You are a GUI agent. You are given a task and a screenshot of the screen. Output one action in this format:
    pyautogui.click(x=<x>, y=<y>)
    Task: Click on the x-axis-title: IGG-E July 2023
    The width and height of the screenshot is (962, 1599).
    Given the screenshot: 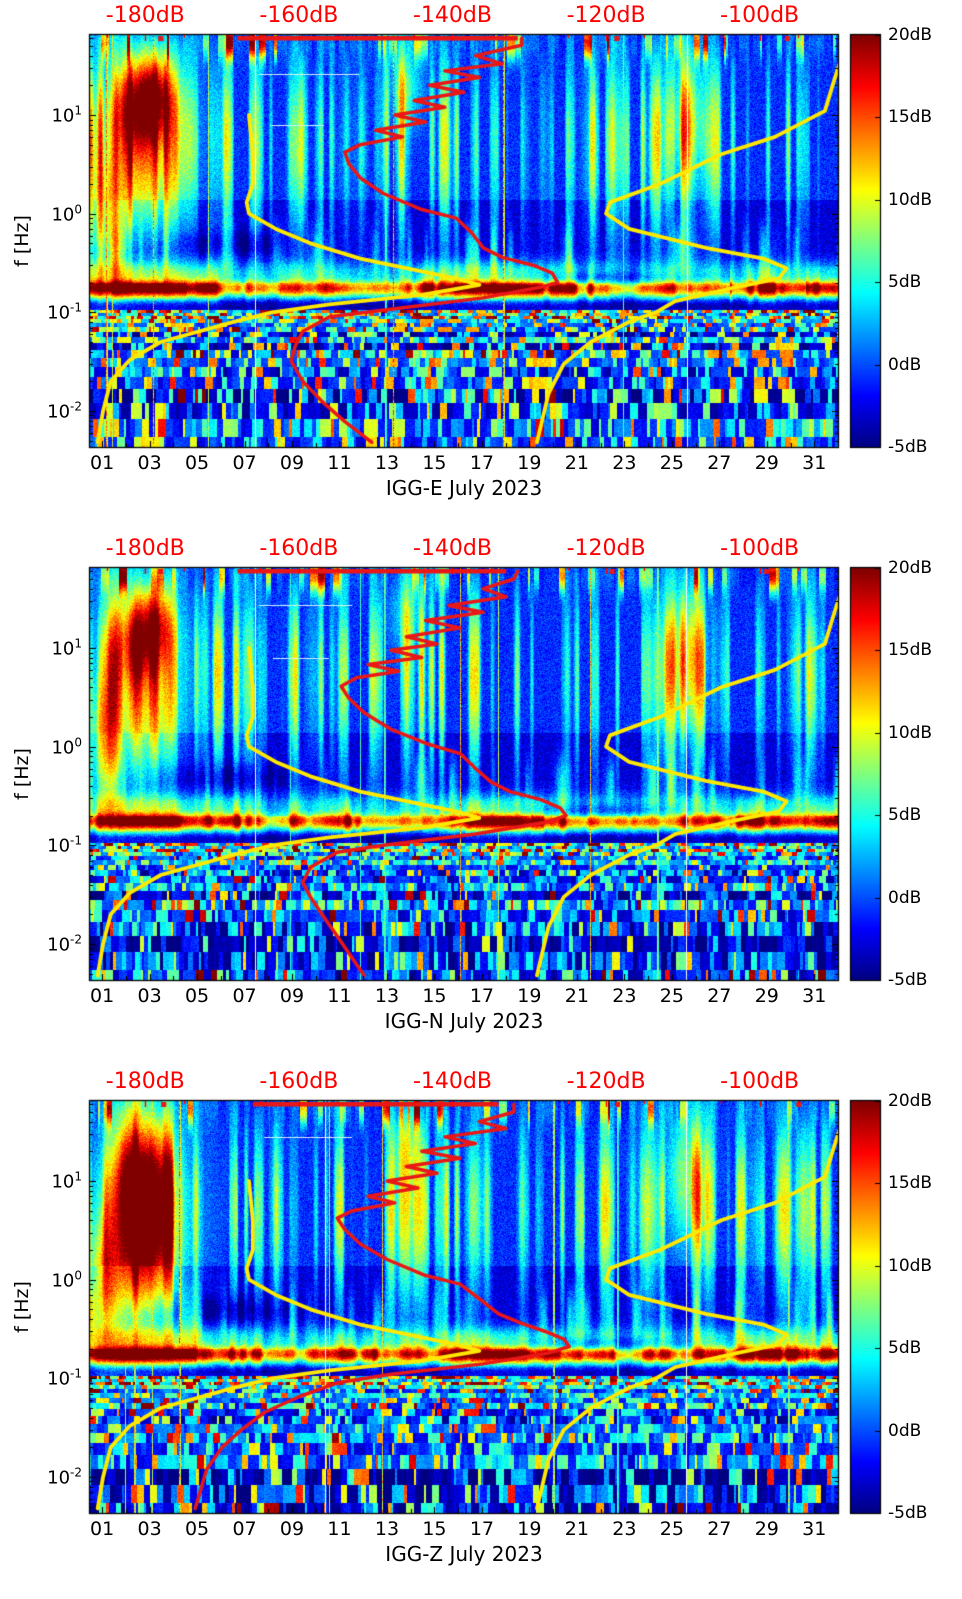 What is the action you would take?
    pyautogui.click(x=464, y=488)
    